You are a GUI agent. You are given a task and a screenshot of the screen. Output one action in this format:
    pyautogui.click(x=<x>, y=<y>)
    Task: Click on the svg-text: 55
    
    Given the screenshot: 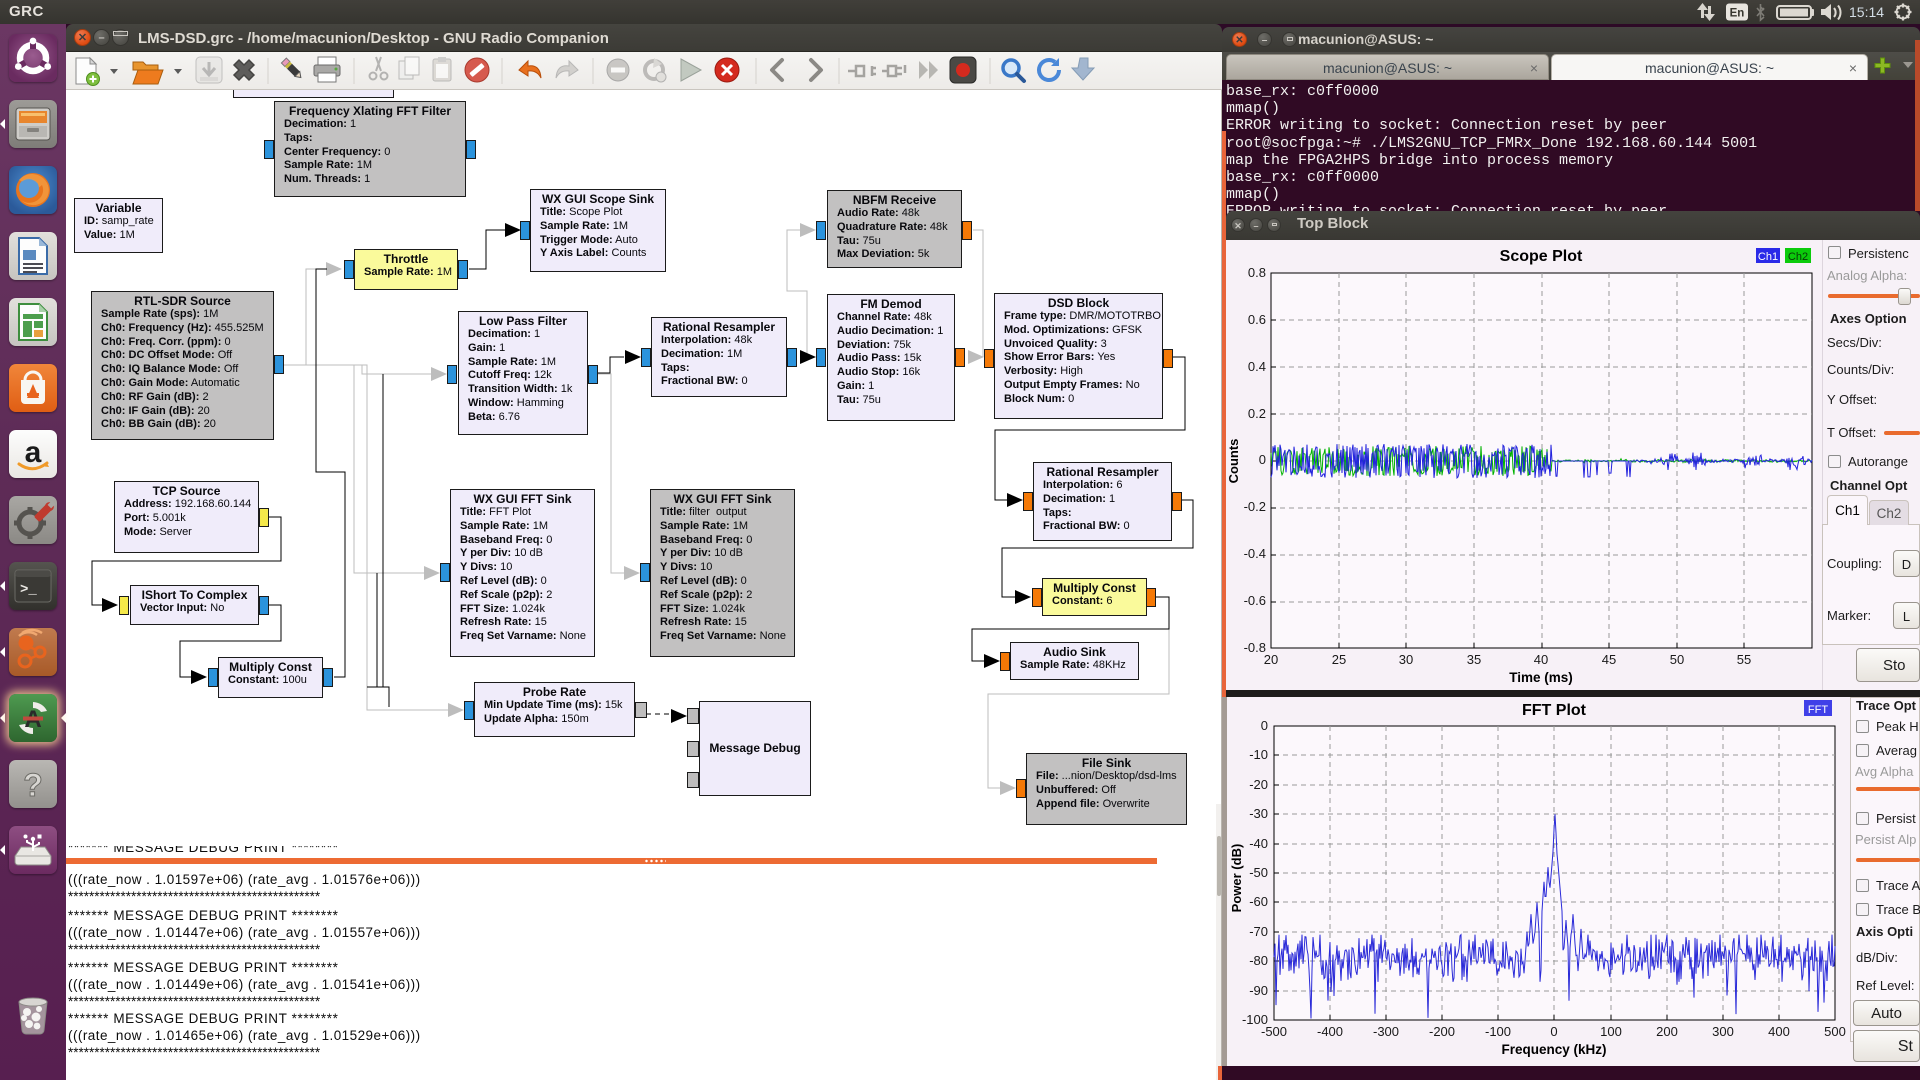 What is the action you would take?
    pyautogui.click(x=1744, y=659)
    